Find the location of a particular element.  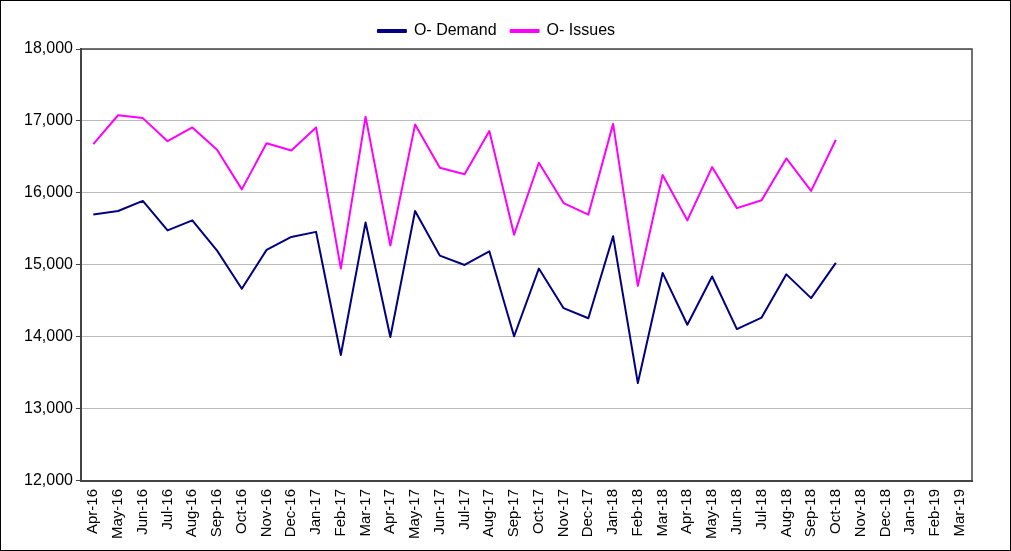

x-tick-label: Jan-17 is located at coordinates (315, 511).